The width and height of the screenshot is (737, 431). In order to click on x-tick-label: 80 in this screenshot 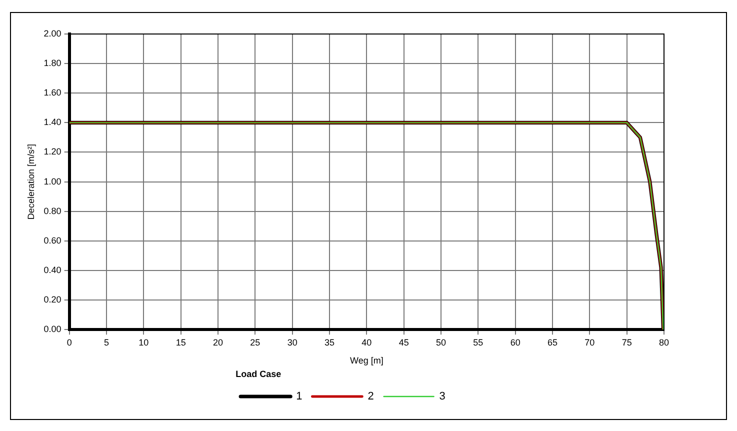, I will do `click(664, 342)`.